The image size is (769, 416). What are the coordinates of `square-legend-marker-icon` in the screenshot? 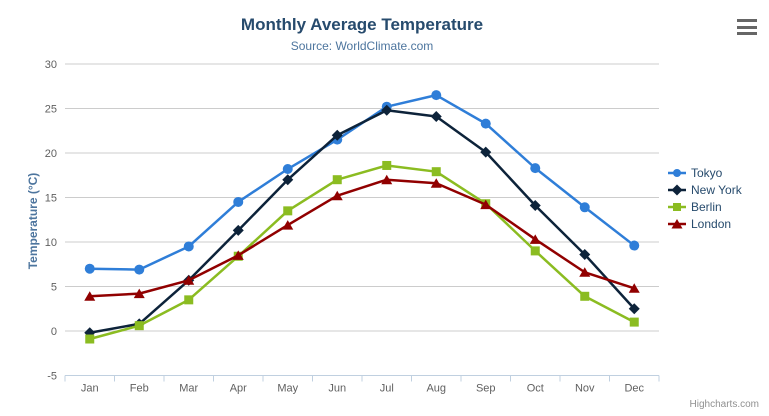 It's located at (677, 206).